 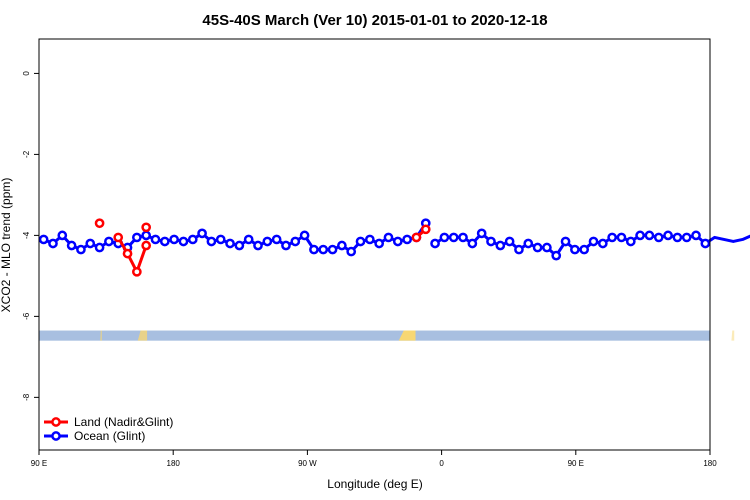 What do you see at coordinates (6, 245) in the screenshot?
I see `y-axis-label: XCO2 - MLO trend (ppm)` at bounding box center [6, 245].